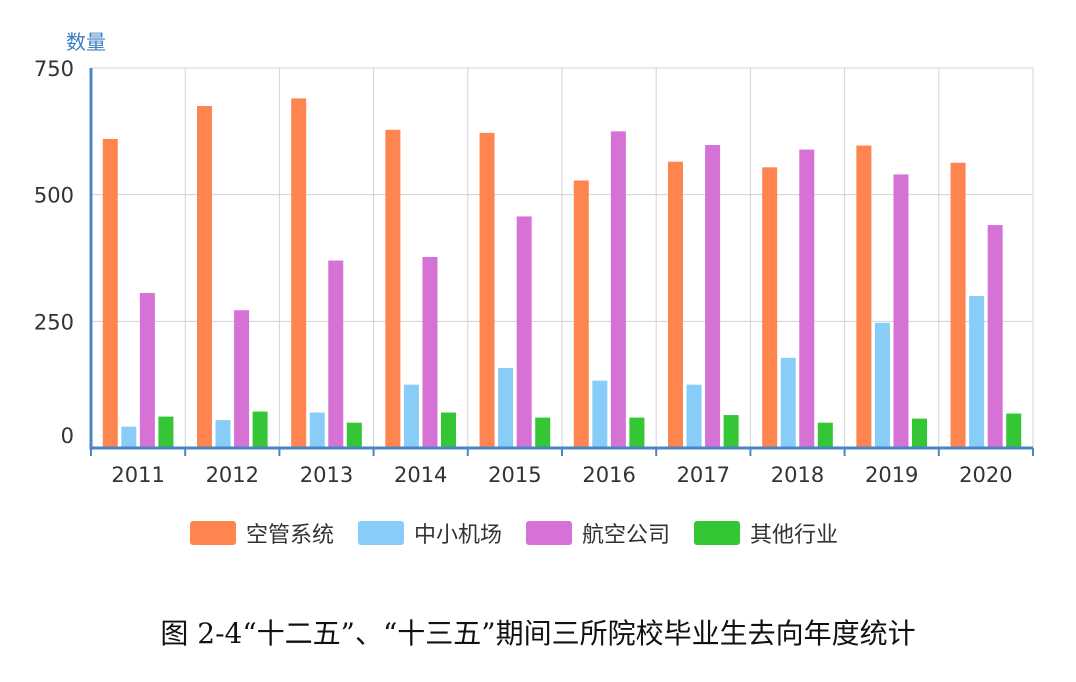 The height and width of the screenshot is (682, 1076). I want to click on bar-中小机场-2017, so click(694, 416).